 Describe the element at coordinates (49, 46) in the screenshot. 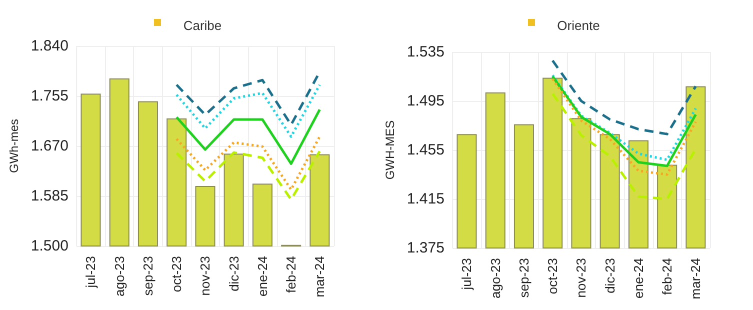

I see `y-tick-label: 1.840` at that location.